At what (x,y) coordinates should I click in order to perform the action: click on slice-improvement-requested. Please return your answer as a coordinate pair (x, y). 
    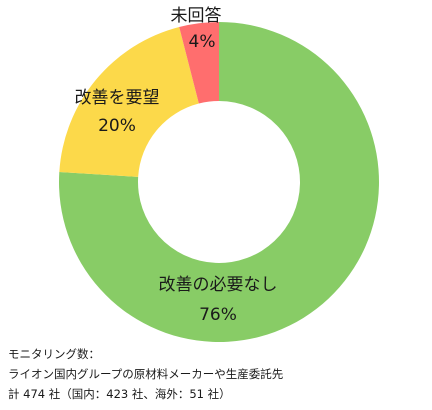
    Looking at the image, I should click on (129, 102).